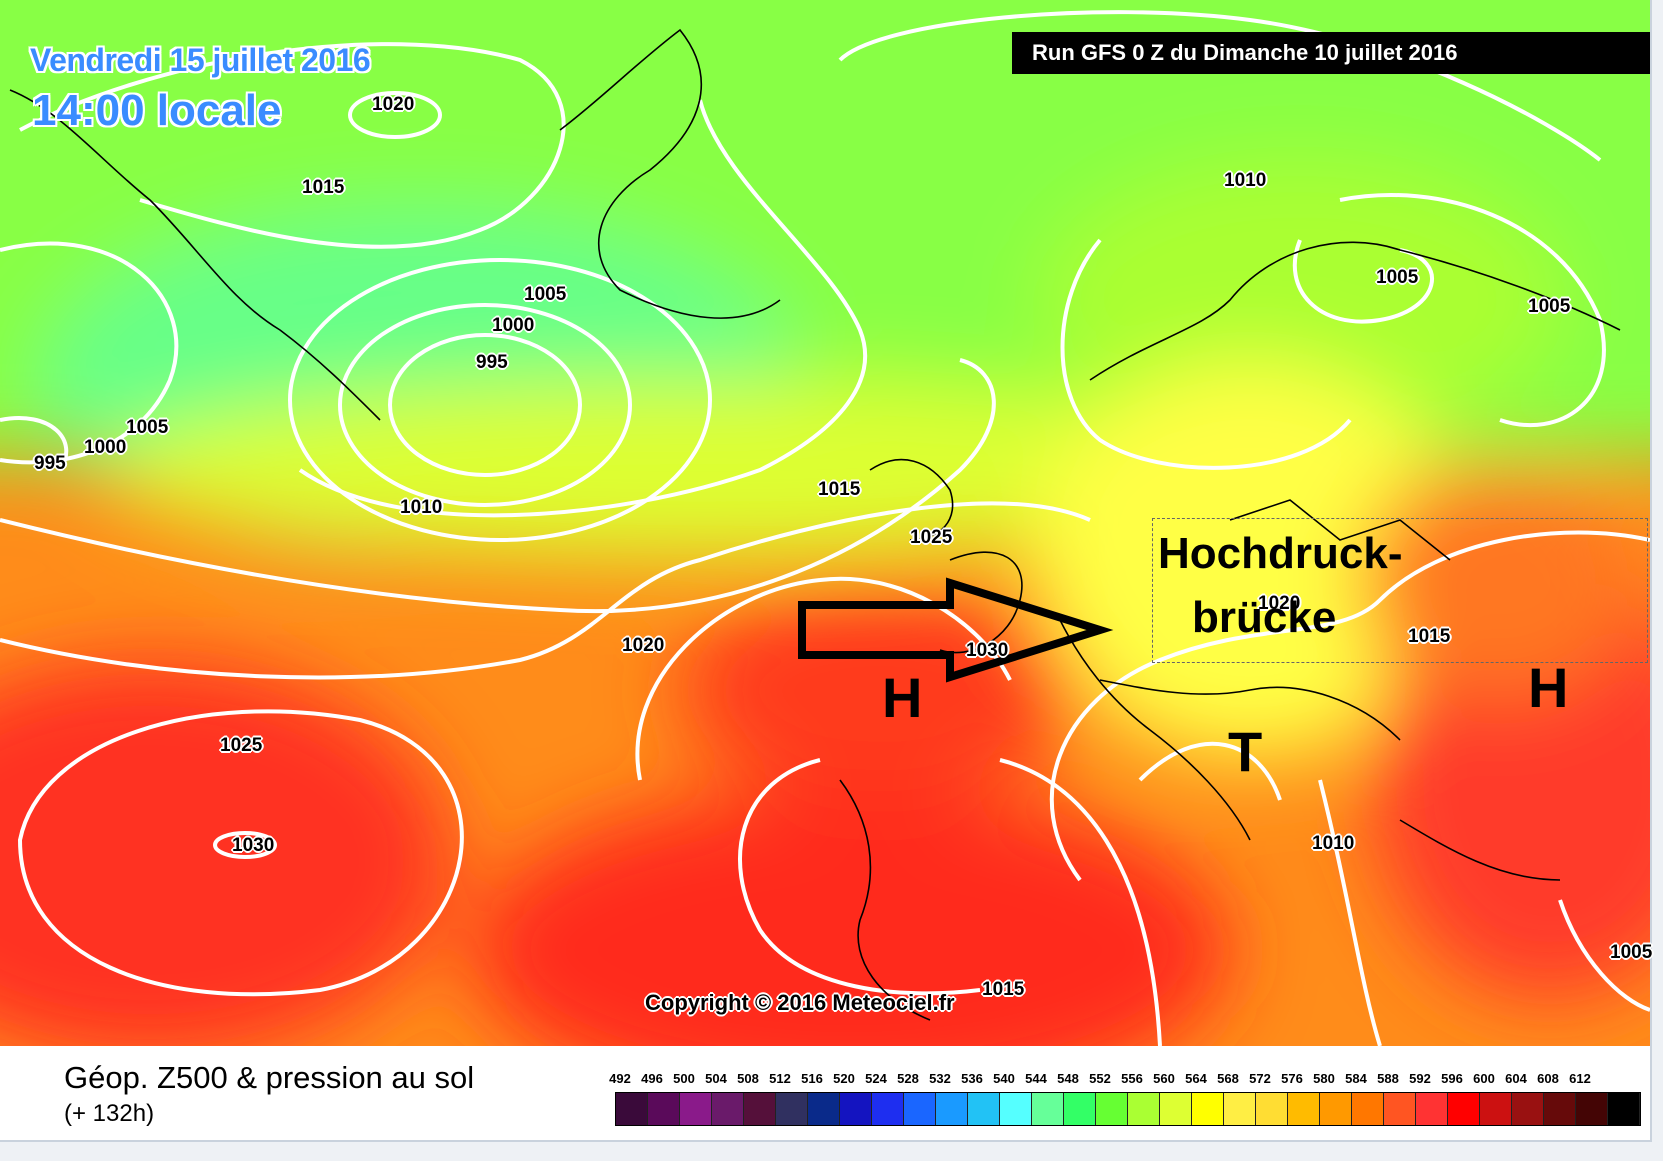 Image resolution: width=1663 pixels, height=1161 pixels. I want to click on scale-tick-label: 520, so click(844, 1078).